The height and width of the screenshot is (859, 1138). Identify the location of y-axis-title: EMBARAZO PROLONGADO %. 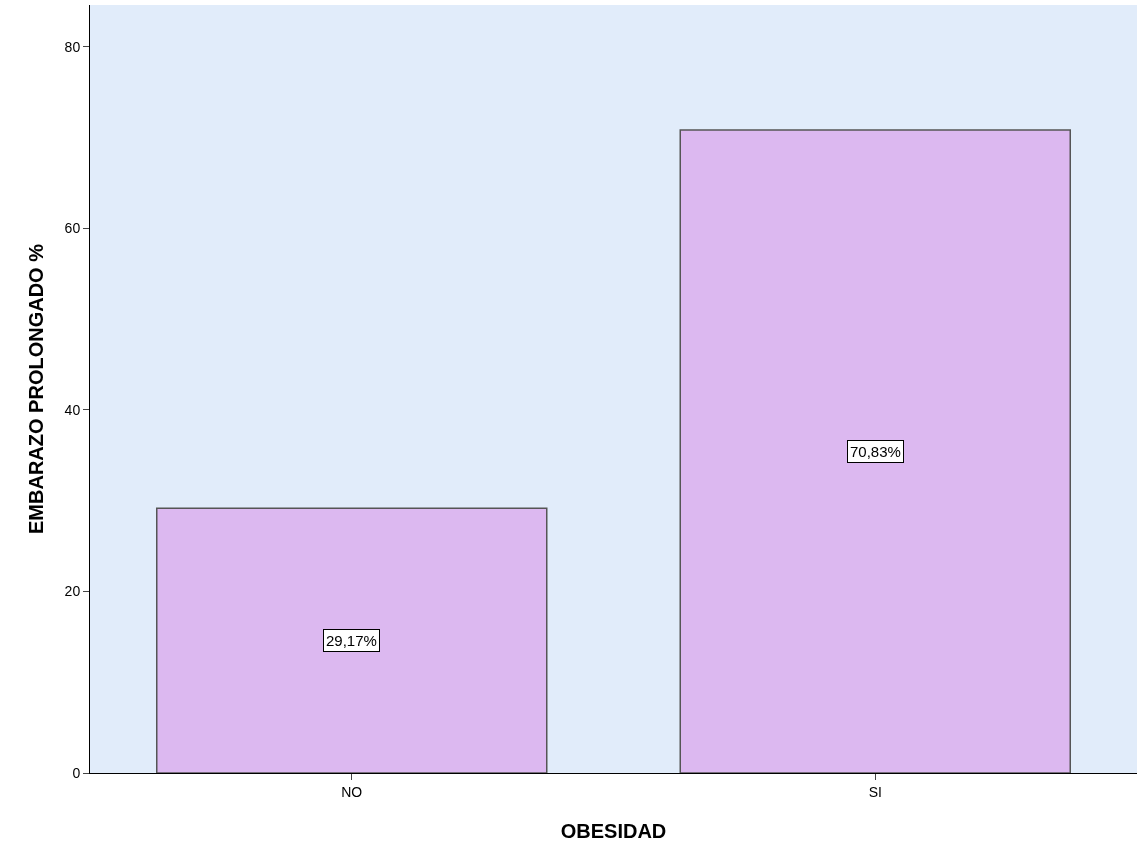
(36, 388).